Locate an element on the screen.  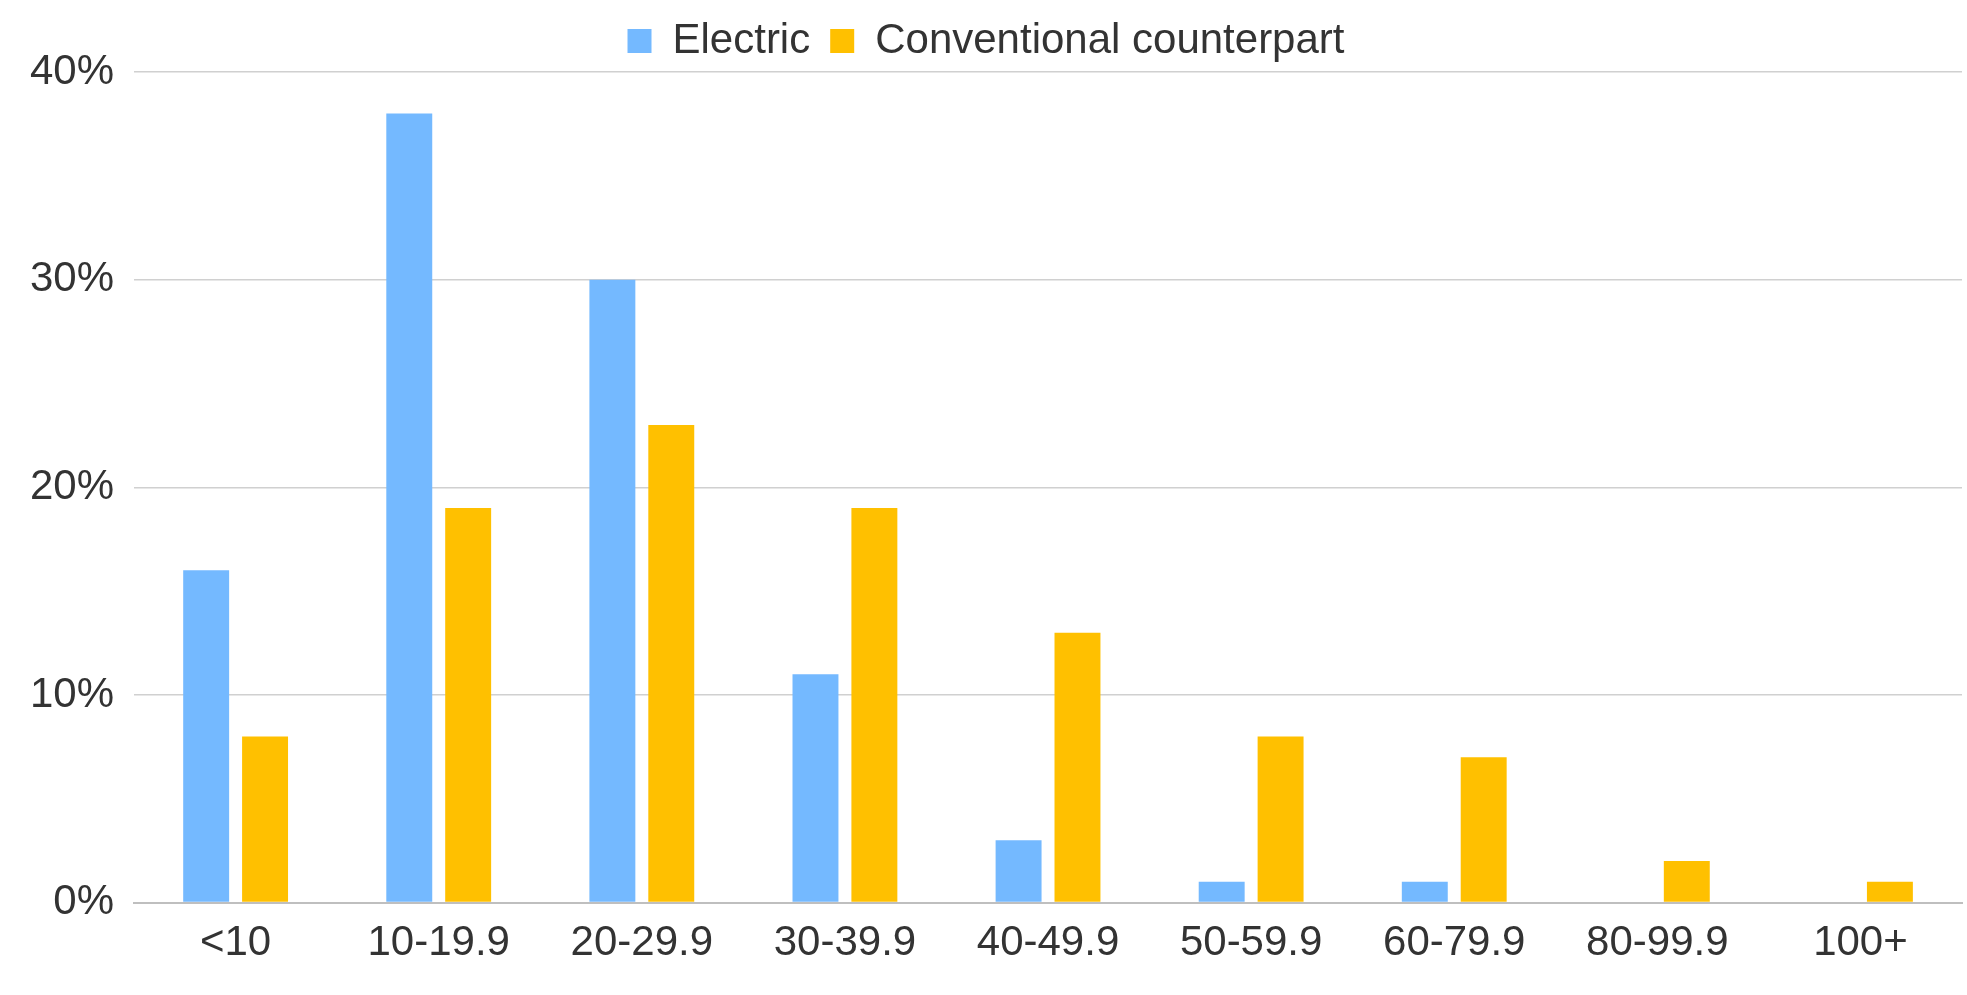
y-tick-label: 30% is located at coordinates (72, 277).